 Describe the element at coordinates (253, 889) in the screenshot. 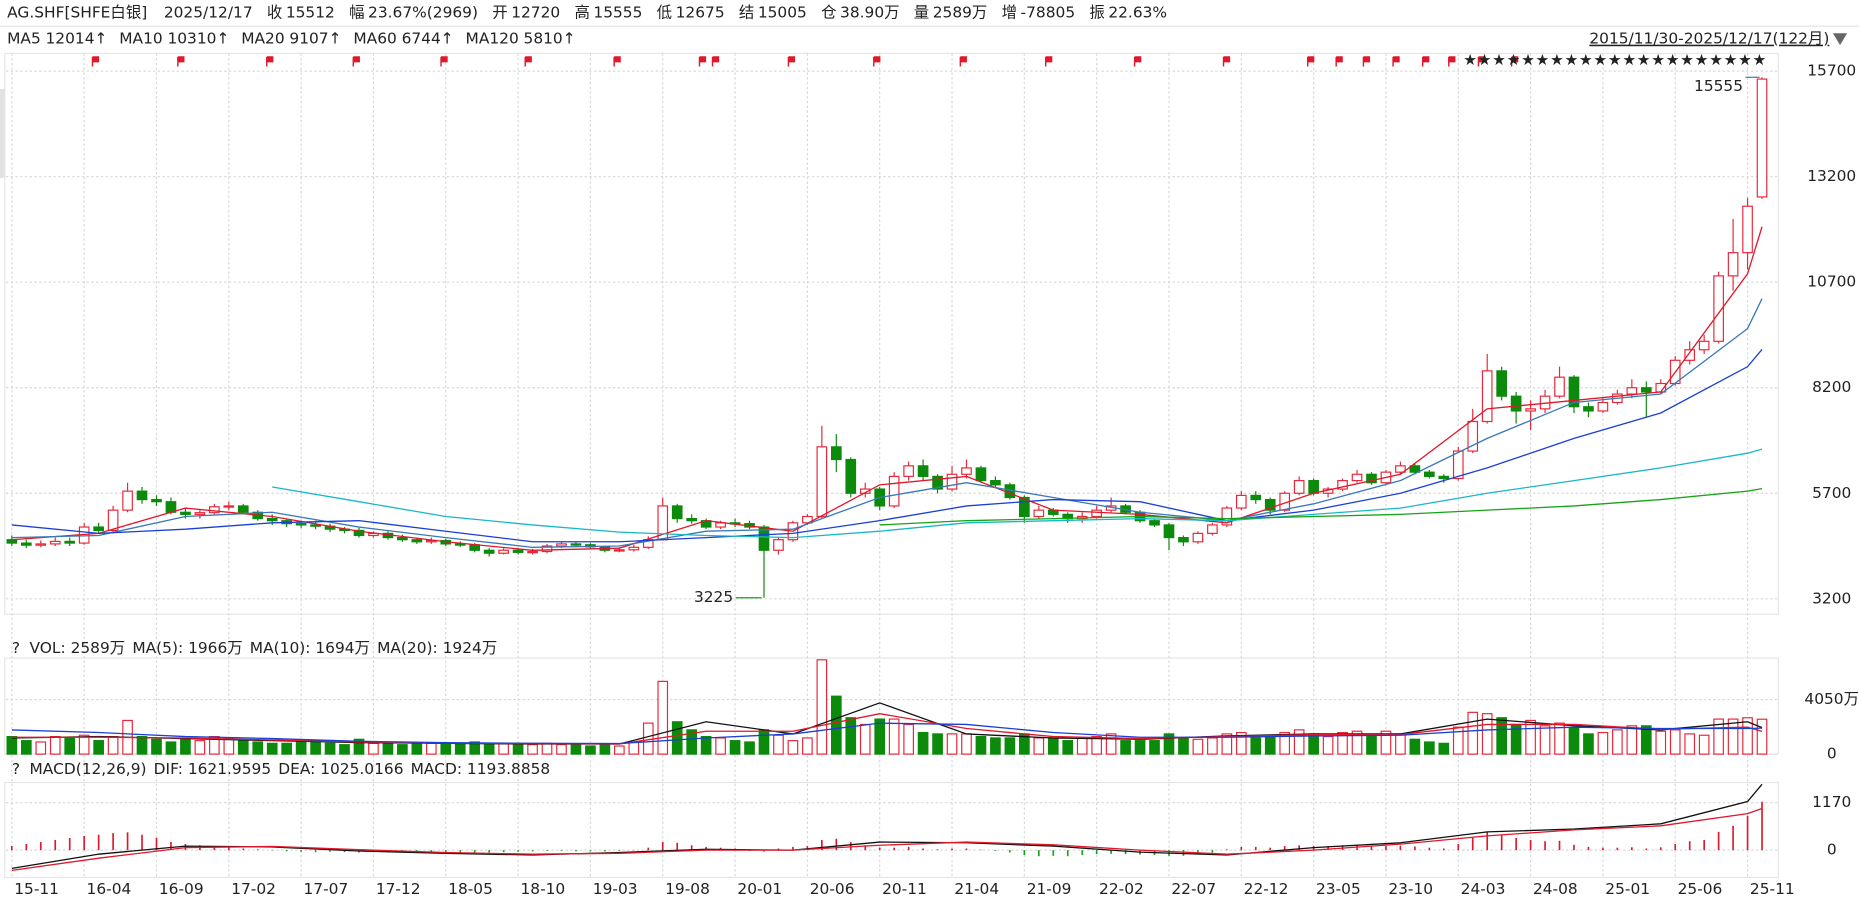

I see `x-tick-label: 17-02` at that location.